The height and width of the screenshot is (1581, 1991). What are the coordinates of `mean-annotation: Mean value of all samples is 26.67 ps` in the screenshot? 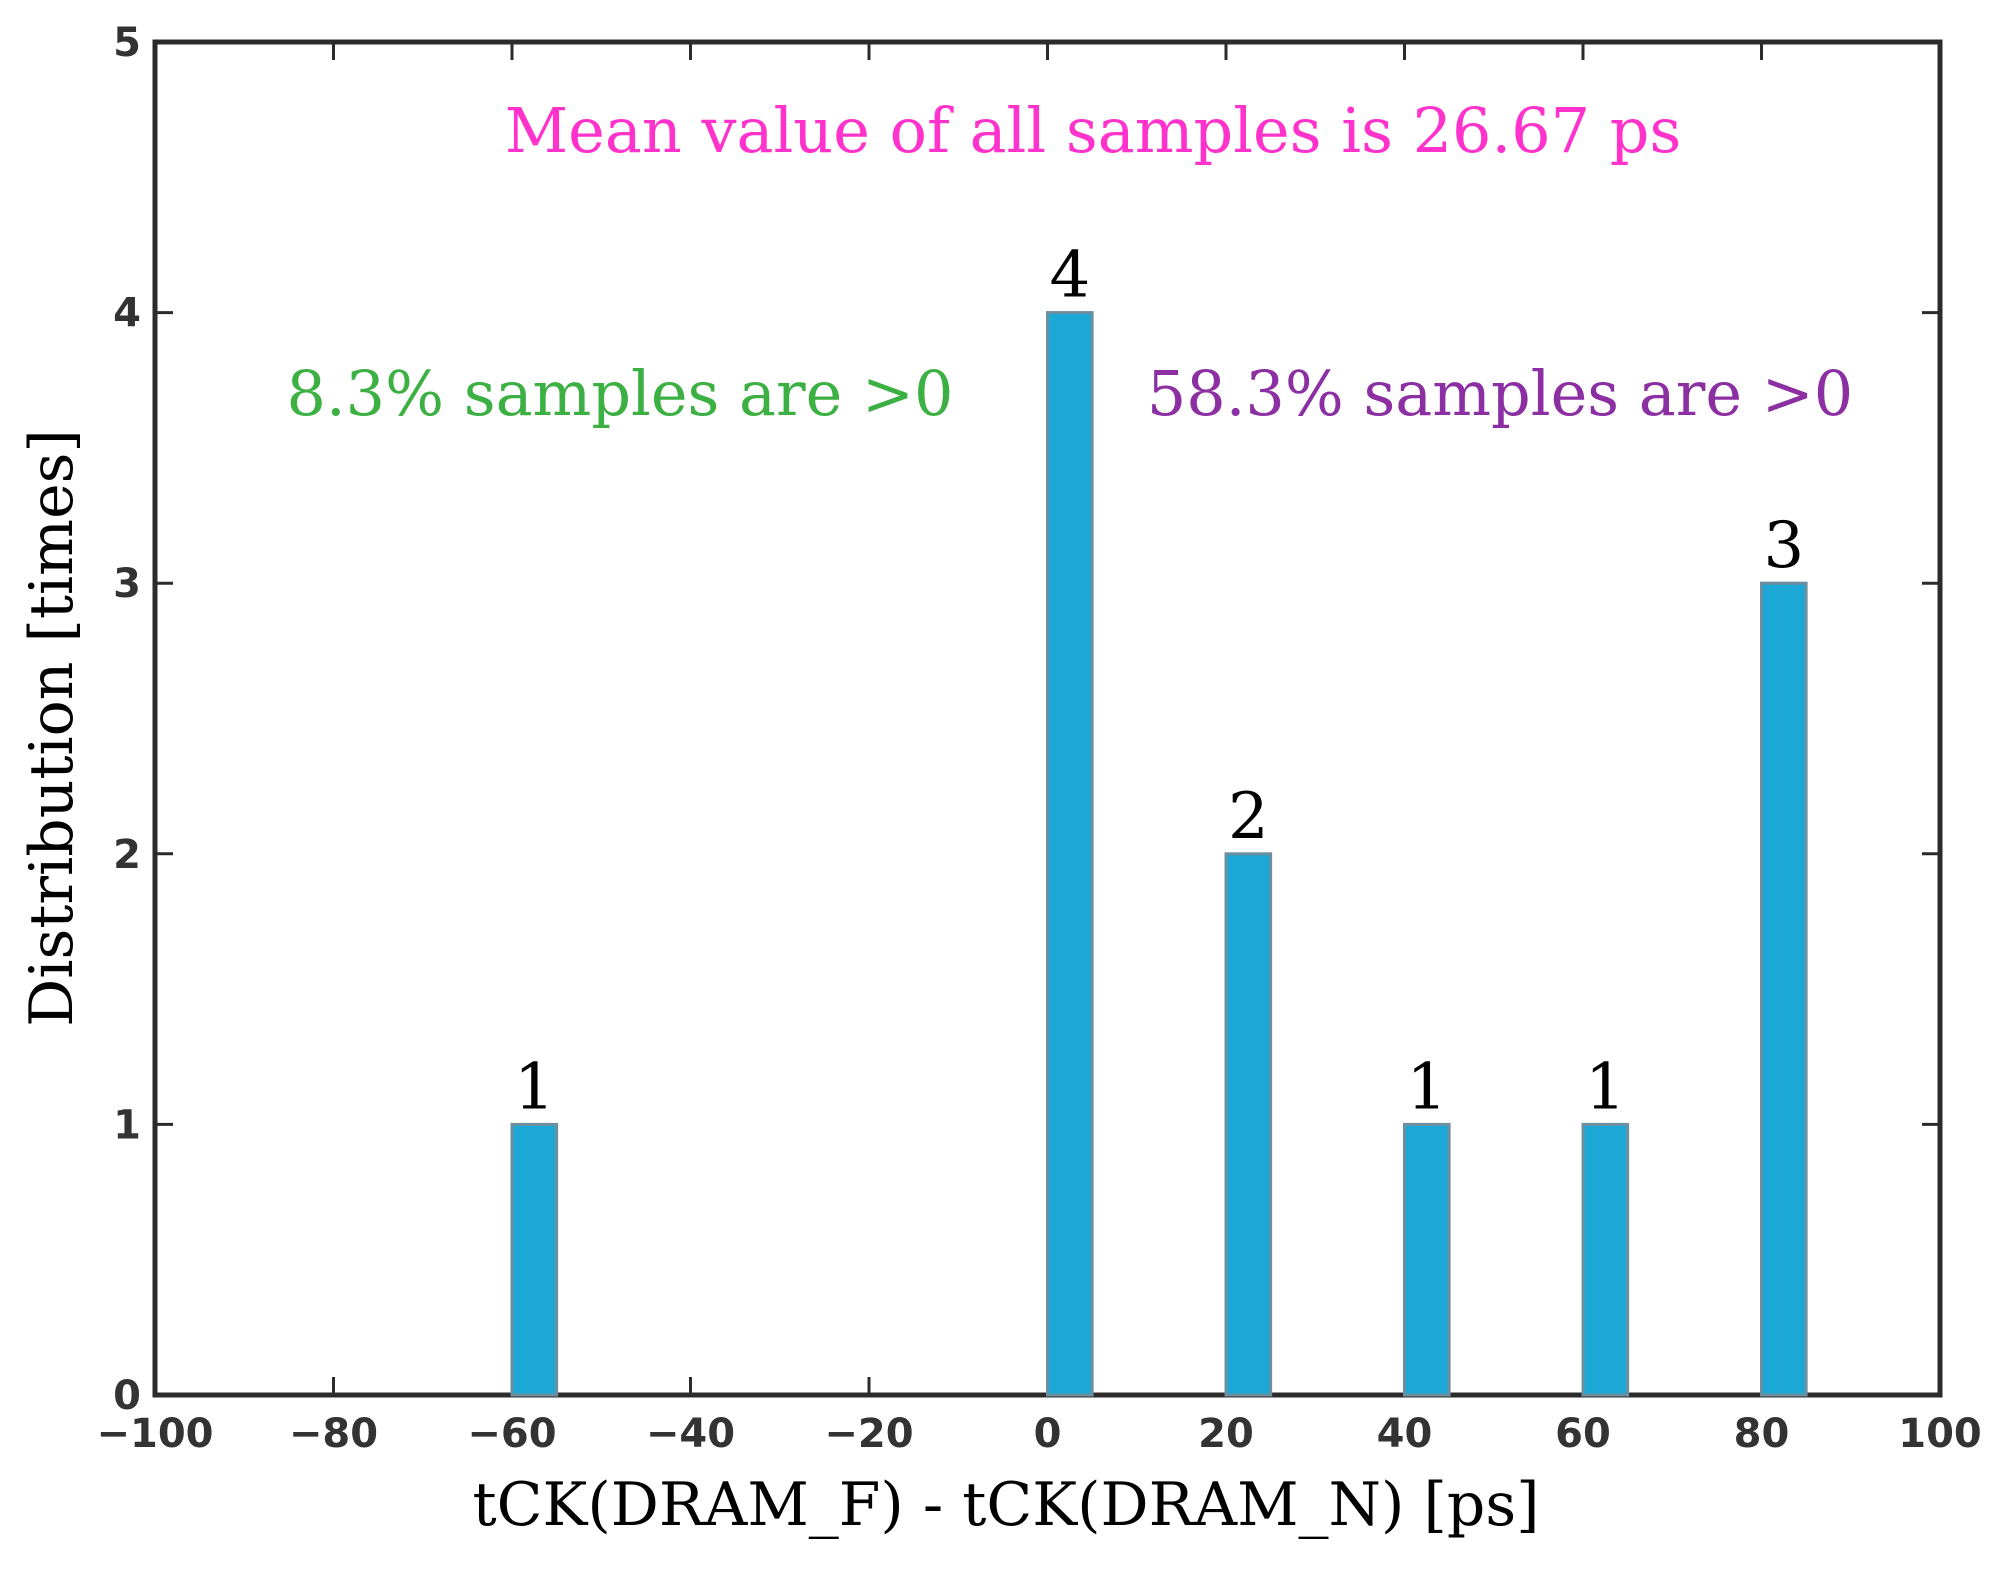 It's located at (1093, 130).